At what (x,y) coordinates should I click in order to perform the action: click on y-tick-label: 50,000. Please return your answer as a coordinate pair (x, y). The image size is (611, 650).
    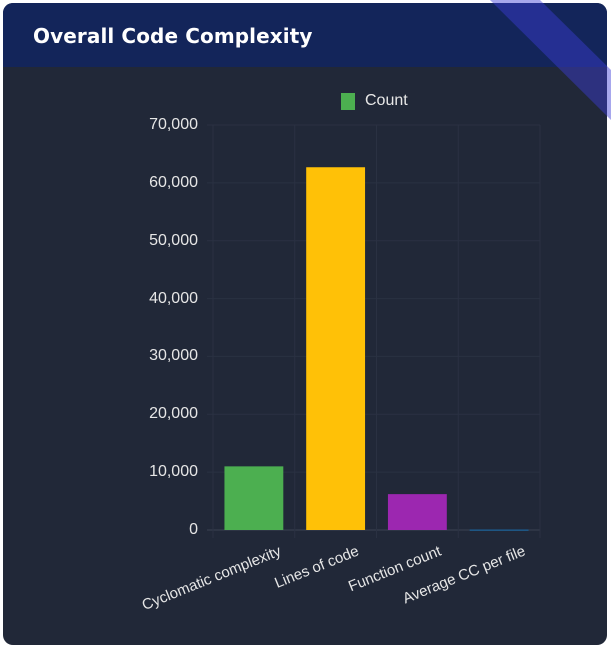
    Looking at the image, I should click on (173, 240).